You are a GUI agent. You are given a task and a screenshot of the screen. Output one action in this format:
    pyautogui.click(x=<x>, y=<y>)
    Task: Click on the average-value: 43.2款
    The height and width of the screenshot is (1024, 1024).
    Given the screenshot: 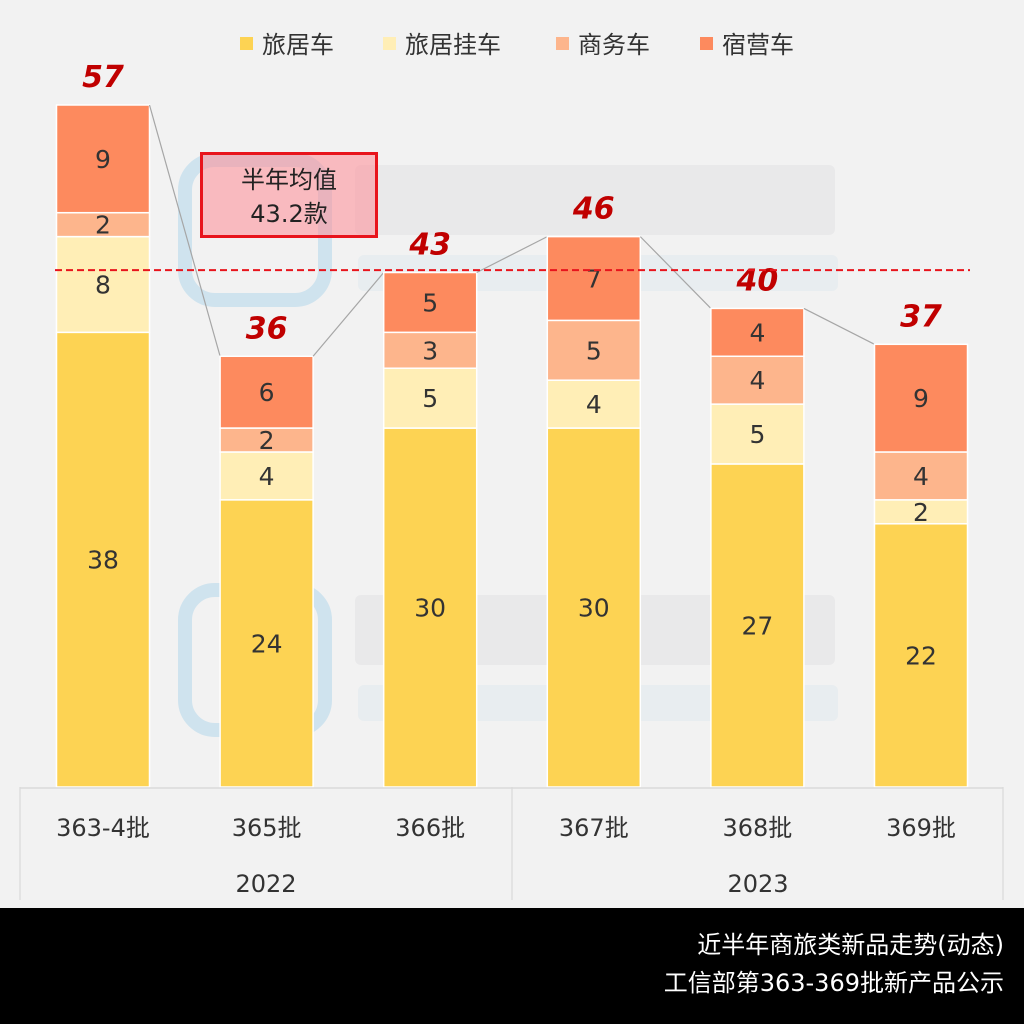 What is the action you would take?
    pyautogui.click(x=289, y=214)
    